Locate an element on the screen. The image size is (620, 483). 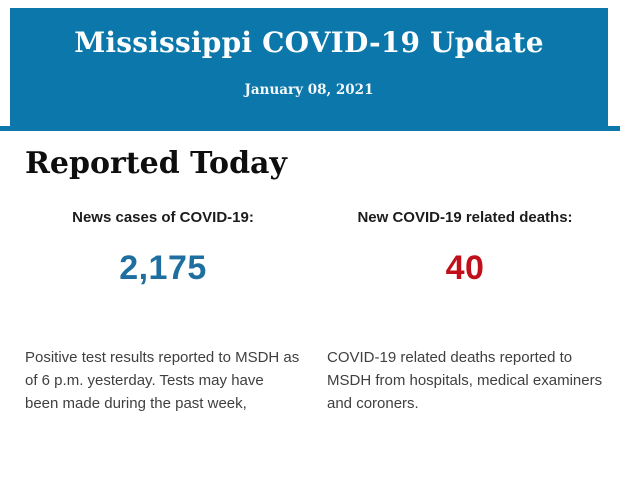
section-heading: Reported Today is located at coordinates (156, 163).